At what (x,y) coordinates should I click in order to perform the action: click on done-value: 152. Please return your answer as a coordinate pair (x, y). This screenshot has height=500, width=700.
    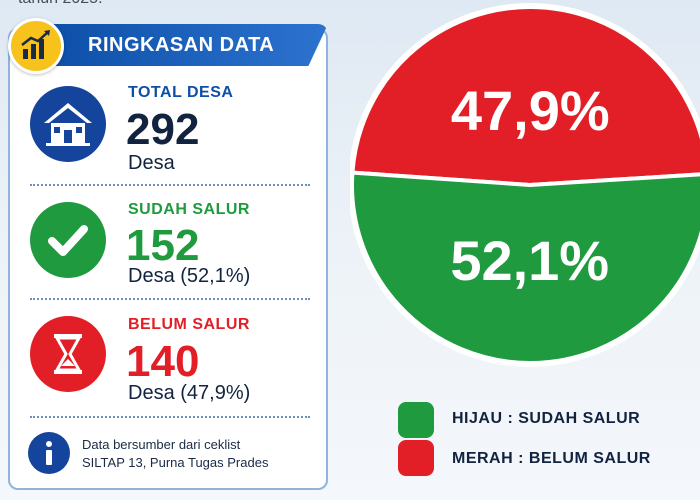
    Looking at the image, I should click on (163, 245).